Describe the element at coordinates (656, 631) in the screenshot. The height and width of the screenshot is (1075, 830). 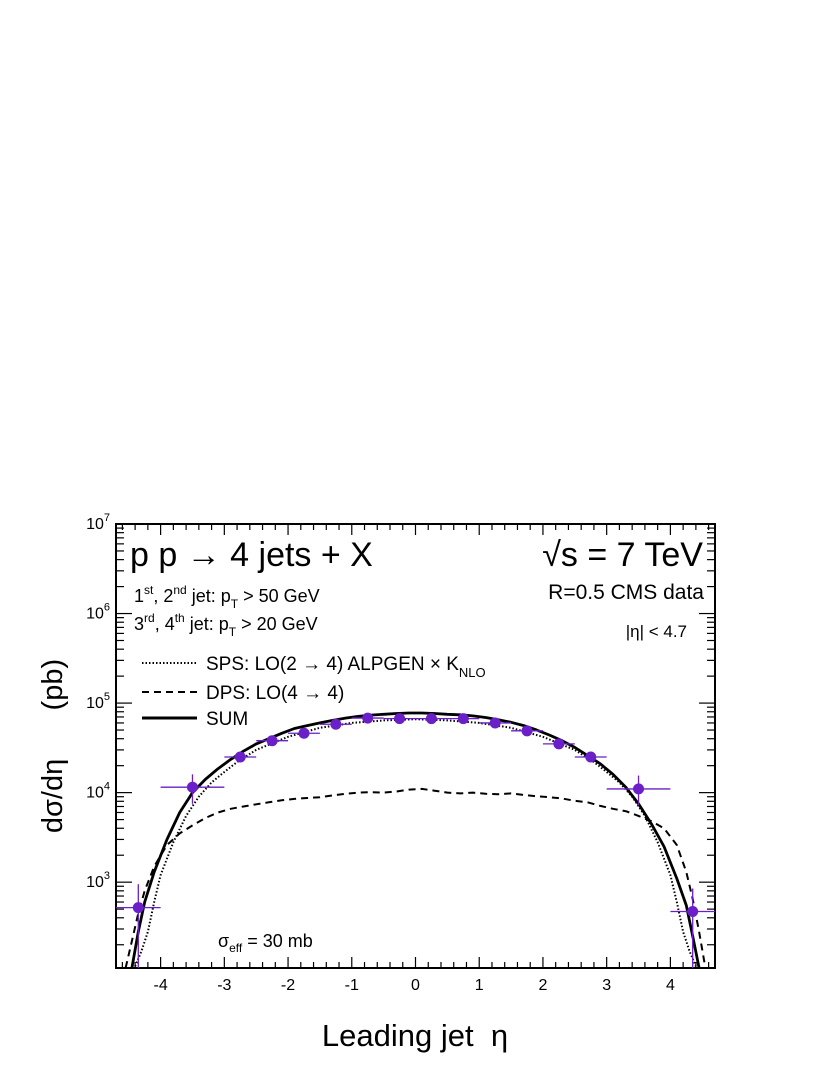
I see `eta-cut-label: |η| < 4.7` at that location.